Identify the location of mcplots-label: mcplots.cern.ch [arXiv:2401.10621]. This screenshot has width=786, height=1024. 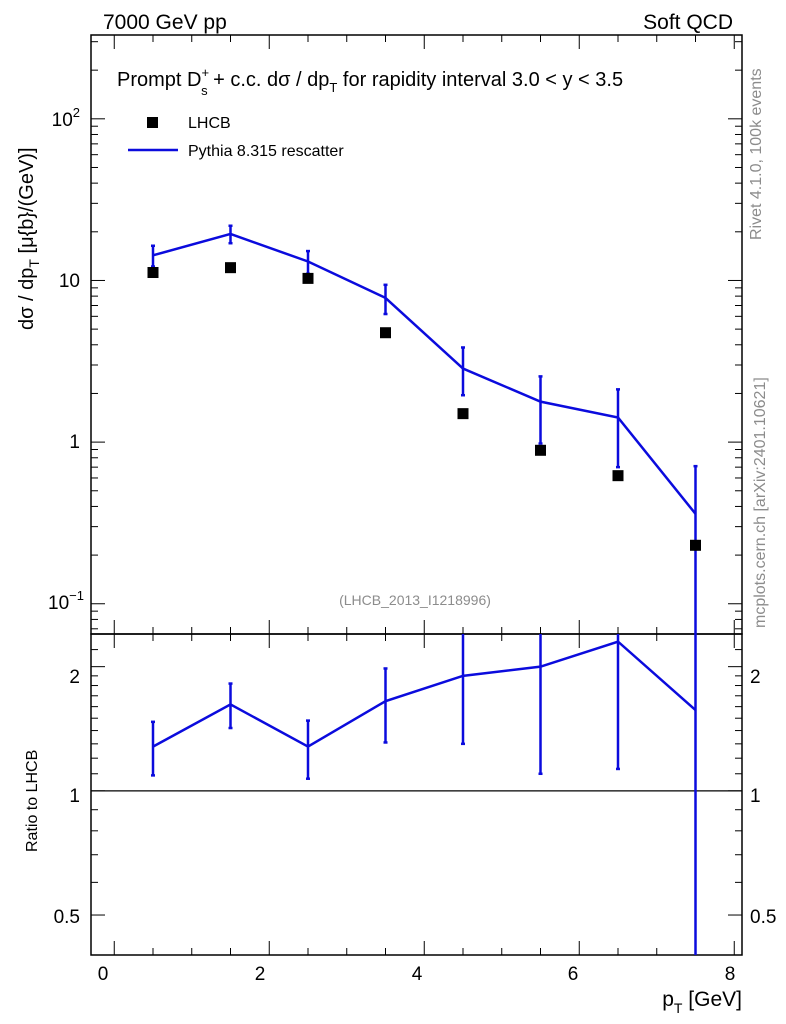
(760, 502).